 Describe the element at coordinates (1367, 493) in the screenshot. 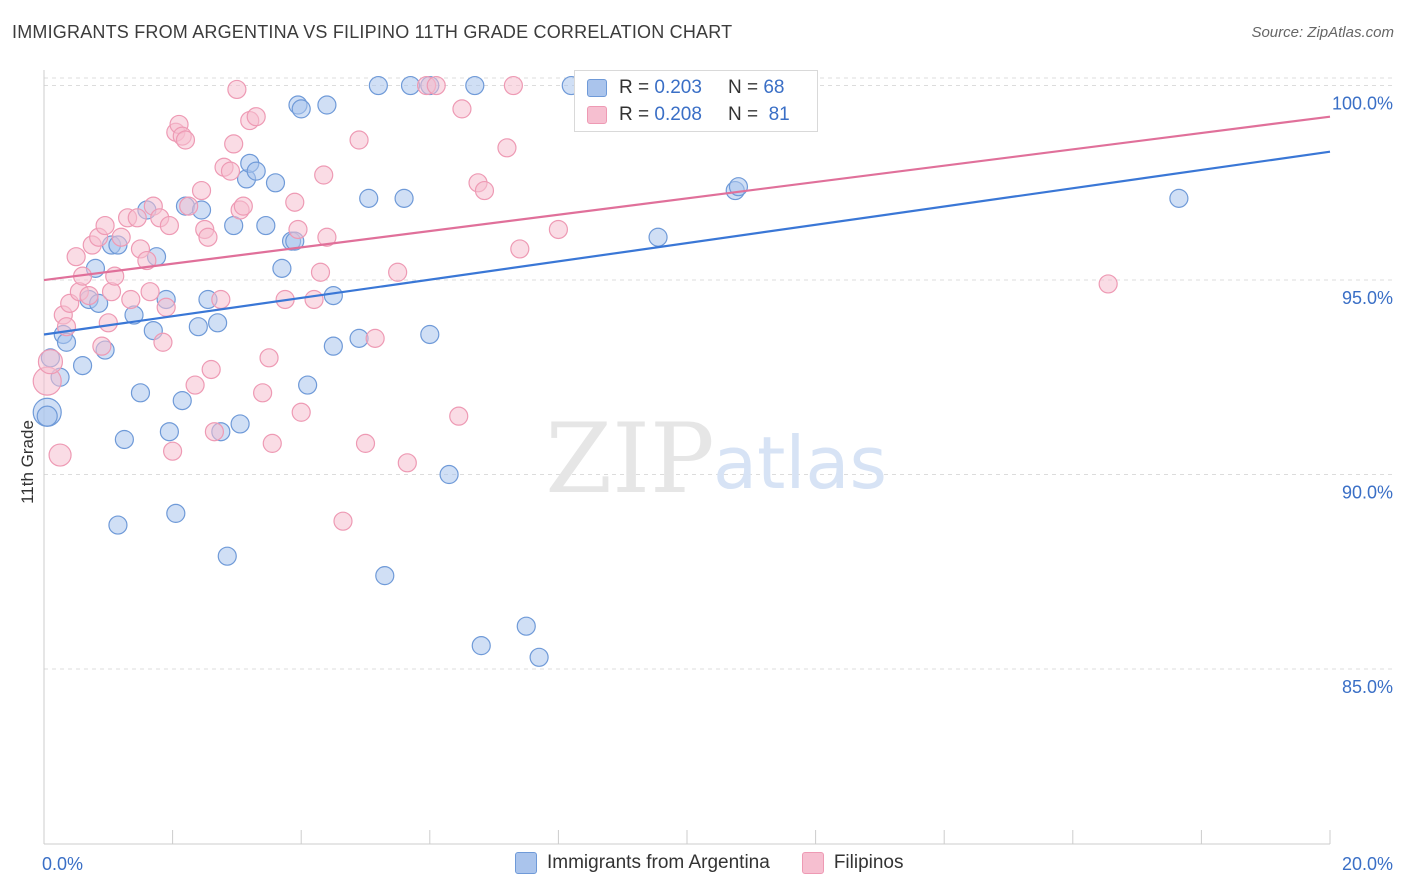

I see `y-tick-label: 90.0%` at that location.